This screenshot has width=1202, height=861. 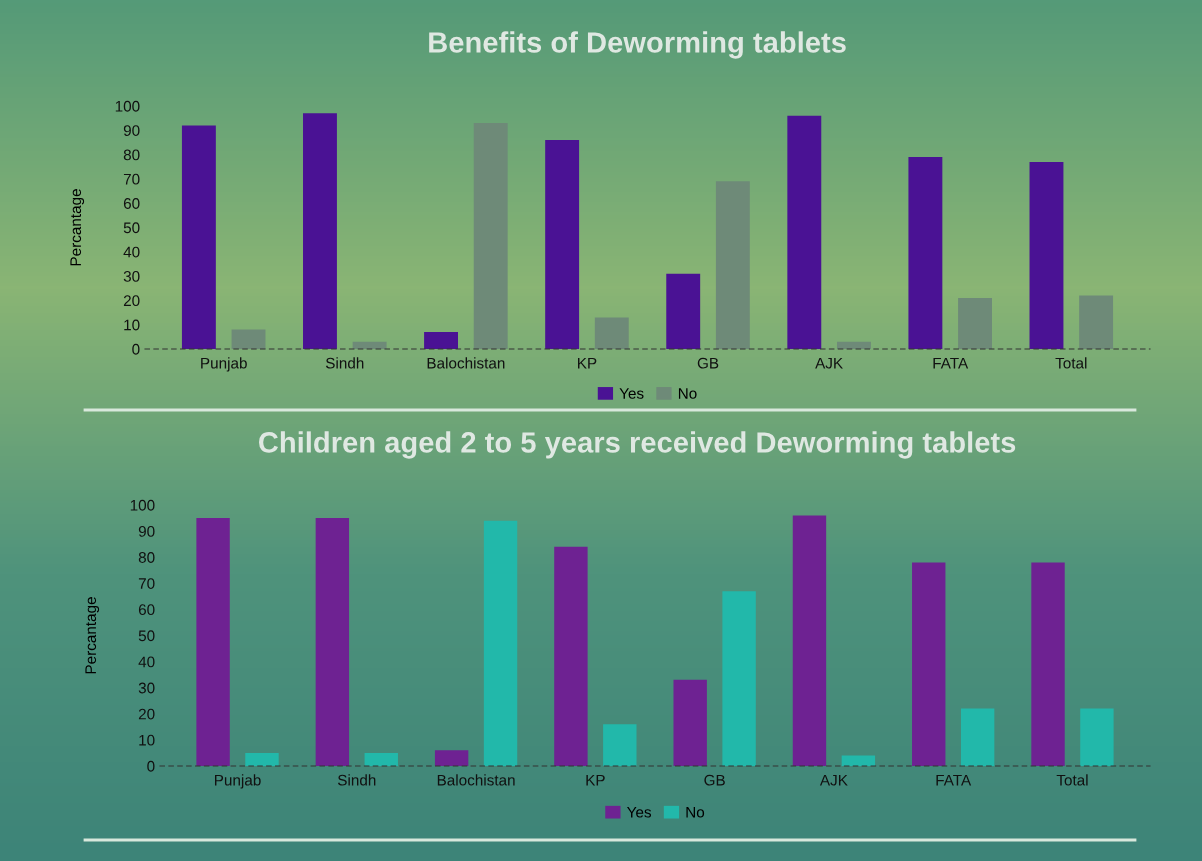 I want to click on chart-title: Benefits of Deworming tablets, so click(x=637, y=45).